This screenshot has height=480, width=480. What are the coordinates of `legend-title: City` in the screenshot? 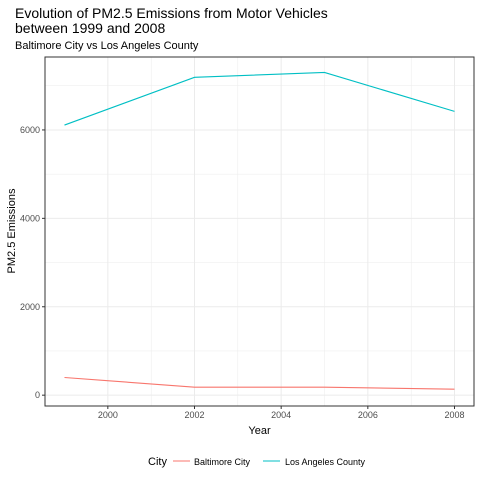 It's located at (157, 462).